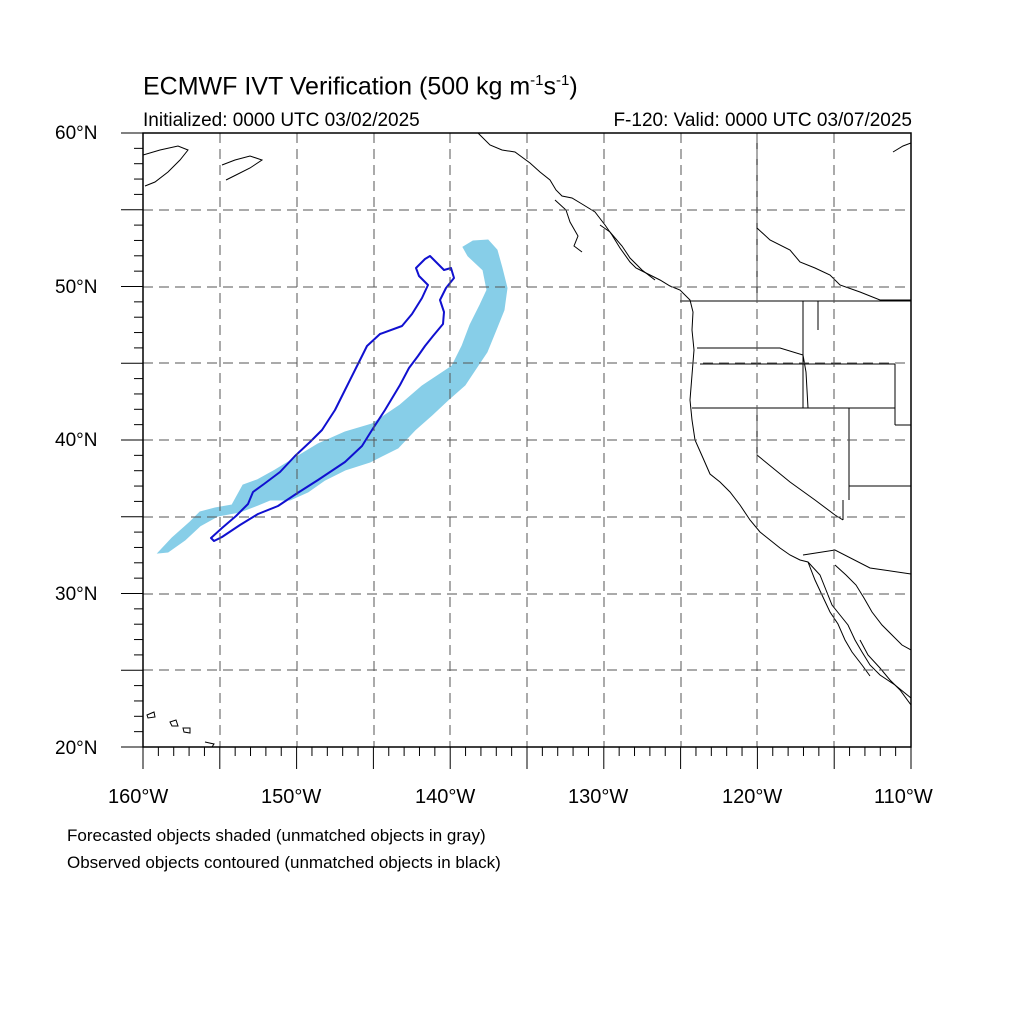 The width and height of the screenshot is (1024, 1024). Describe the element at coordinates (360, 86) in the screenshot. I see `map-title: ECMWF IVT Verification (500 kg m-1s-1)` at that location.